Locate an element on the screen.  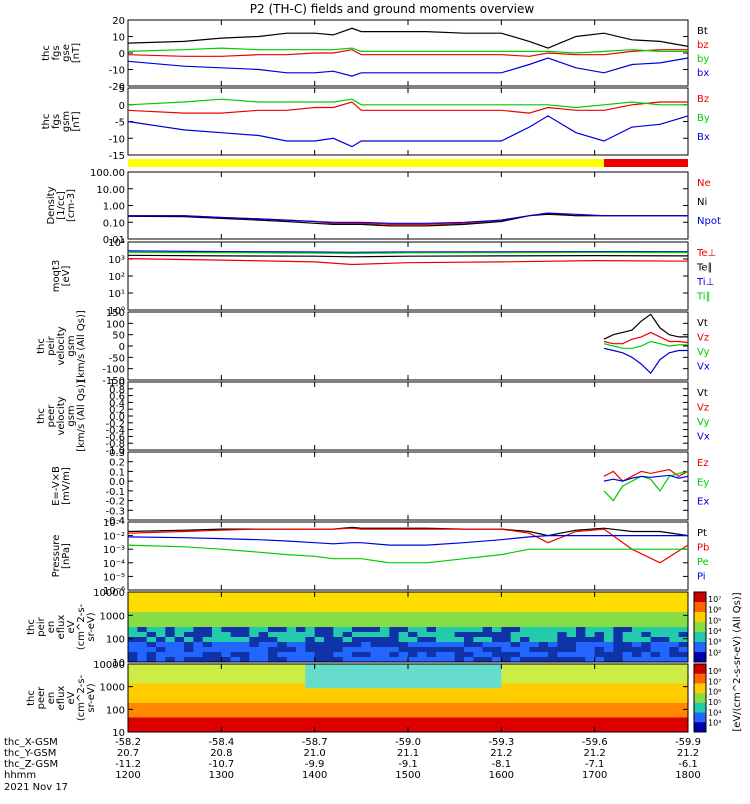
colorbar-tick-label: 10⁴ is located at coordinates (714, 631).